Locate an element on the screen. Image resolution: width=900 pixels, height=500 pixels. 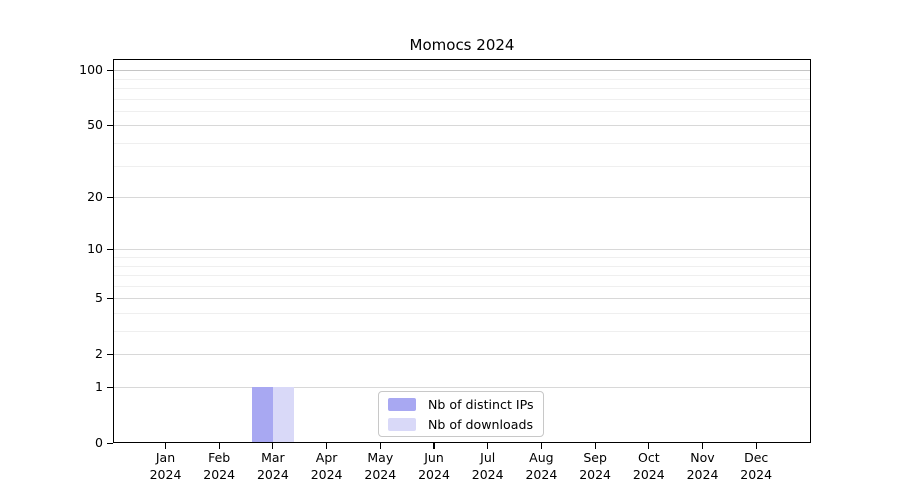
x-tick-label: Apr 2024 is located at coordinates (326, 466).